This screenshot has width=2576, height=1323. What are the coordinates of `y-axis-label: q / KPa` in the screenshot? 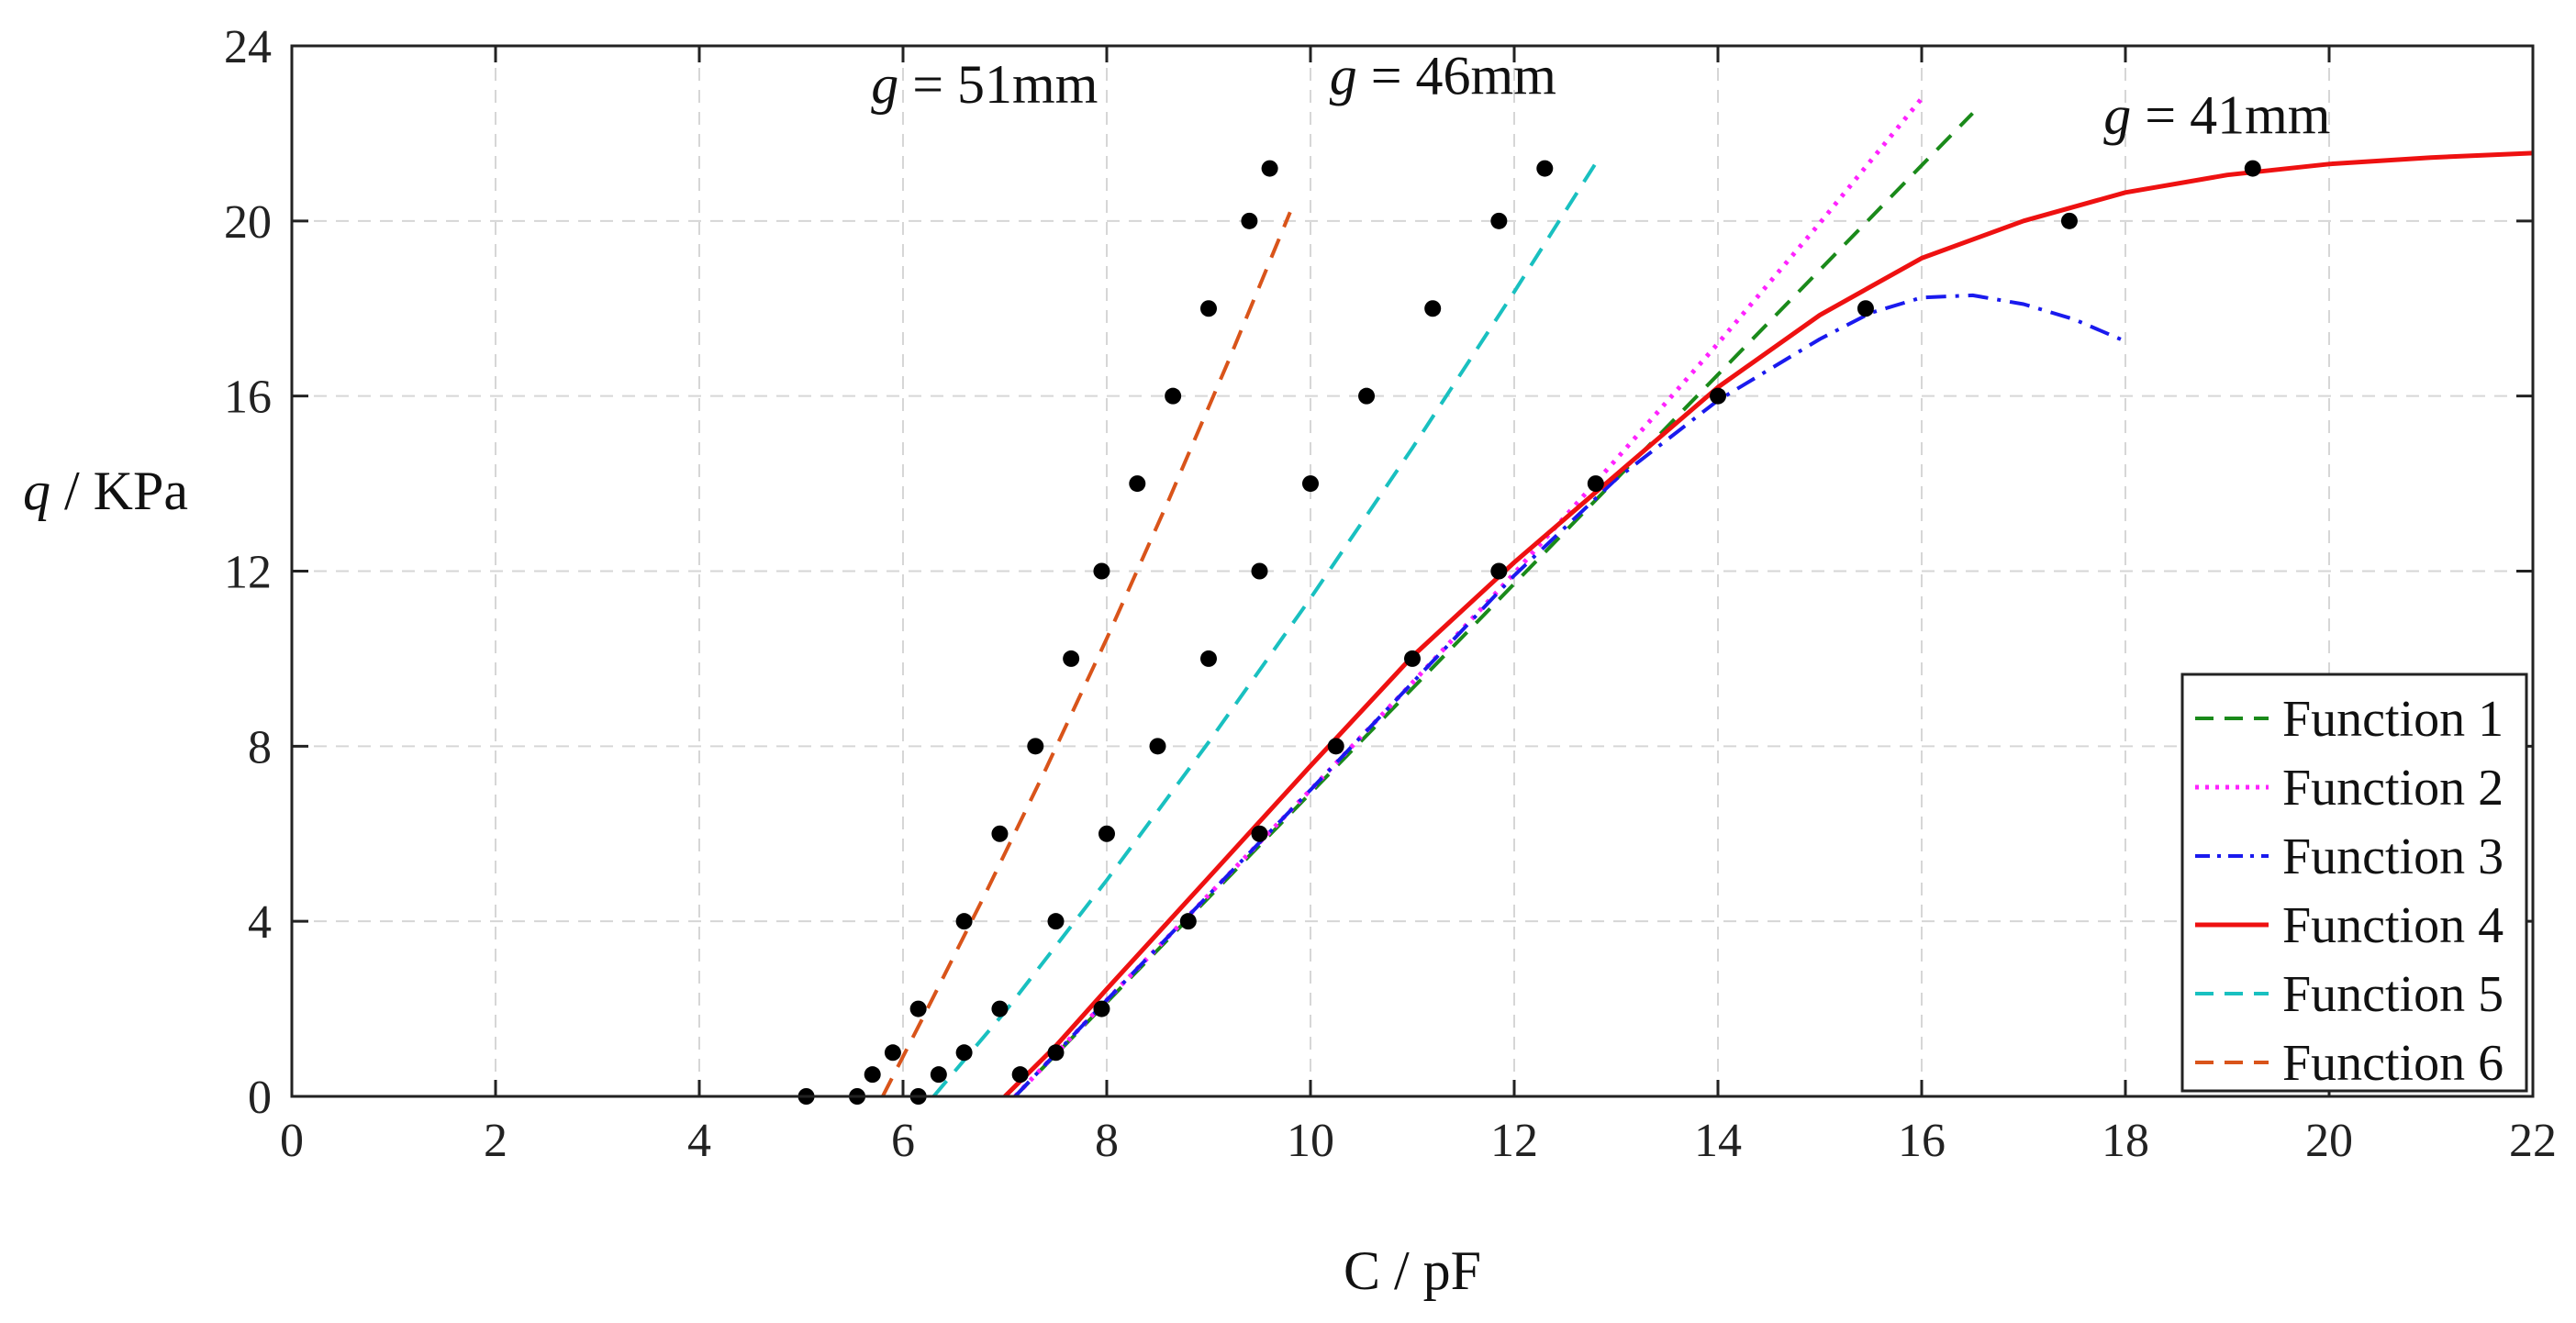 It's located at (105, 491).